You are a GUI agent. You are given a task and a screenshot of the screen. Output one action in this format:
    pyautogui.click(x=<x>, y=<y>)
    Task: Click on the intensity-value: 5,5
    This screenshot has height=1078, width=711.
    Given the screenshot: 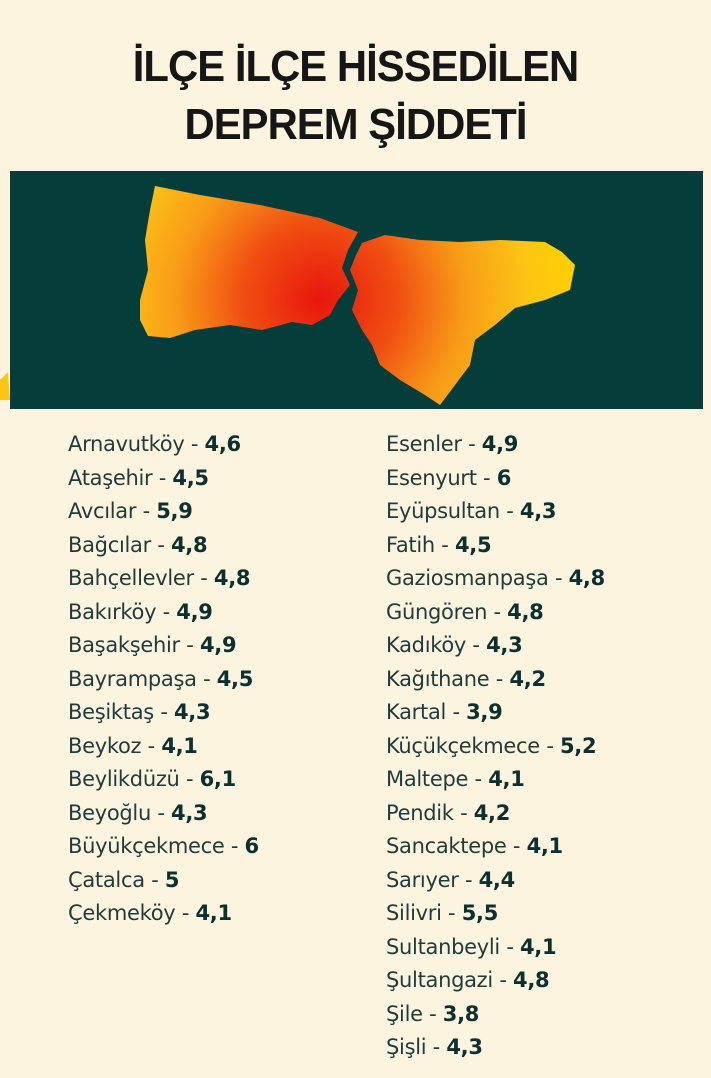 What is the action you would take?
    pyautogui.click(x=480, y=913)
    